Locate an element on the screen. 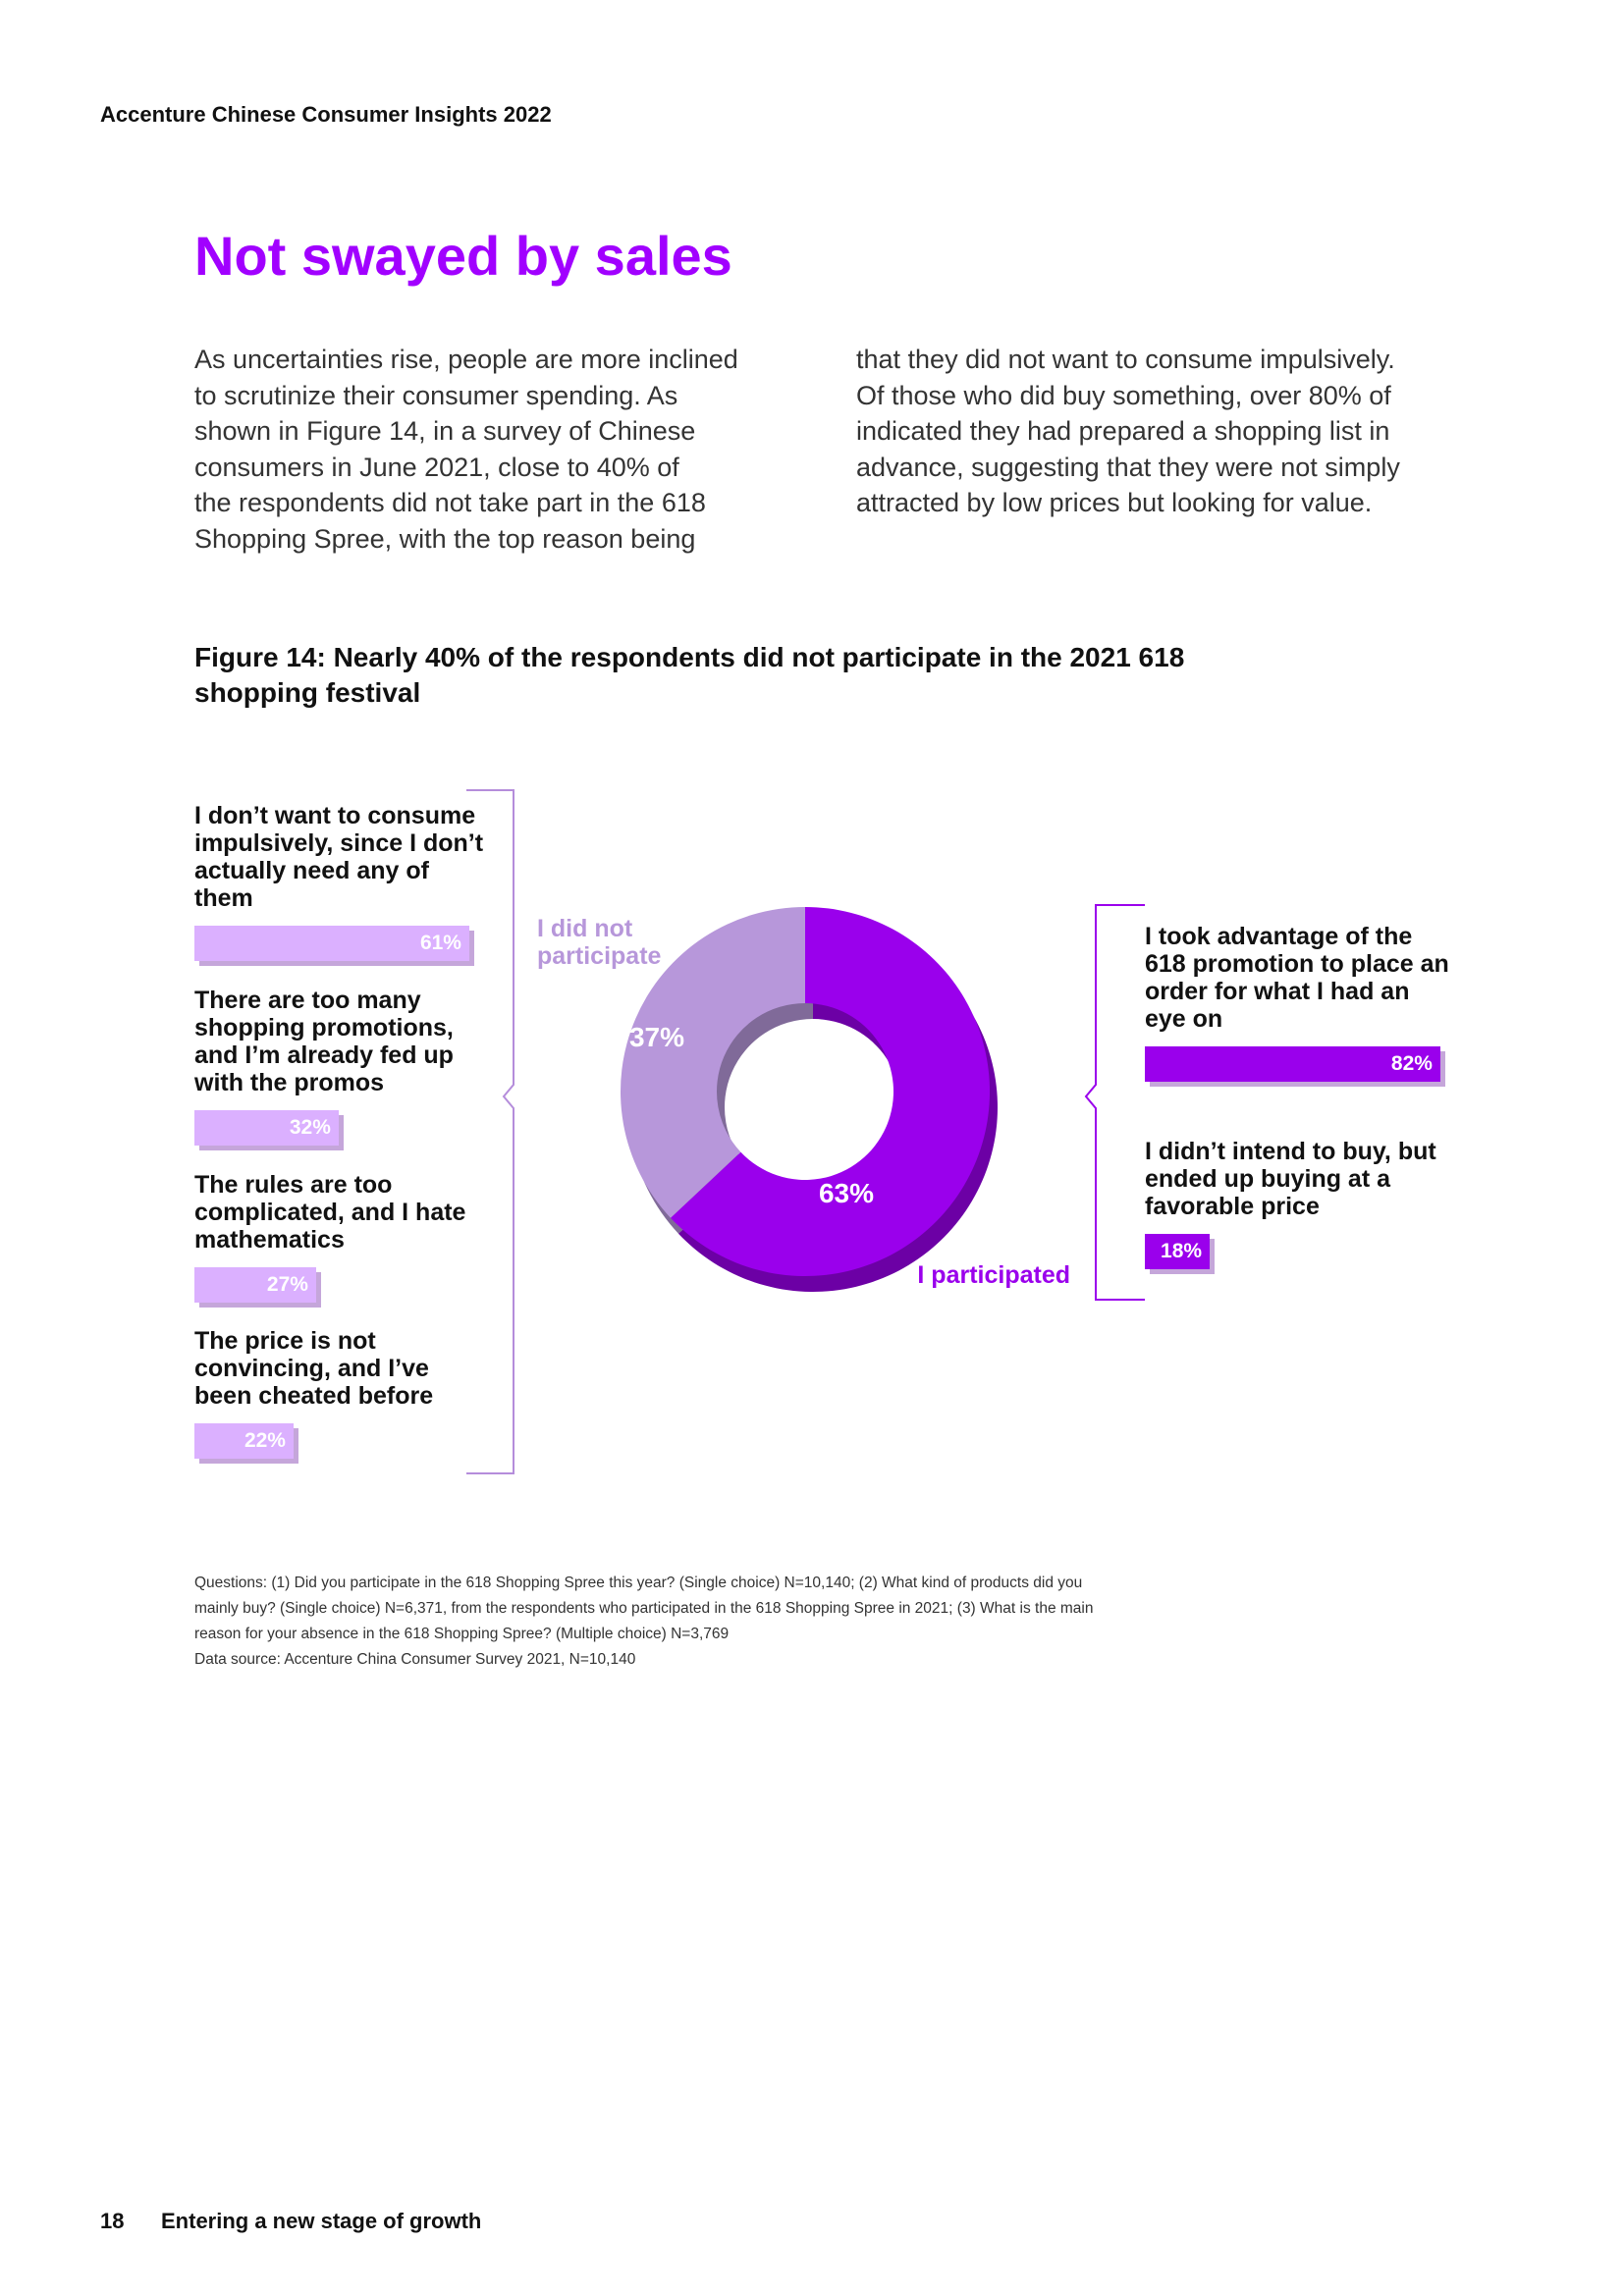  category-label: I participated is located at coordinates (993, 1275).